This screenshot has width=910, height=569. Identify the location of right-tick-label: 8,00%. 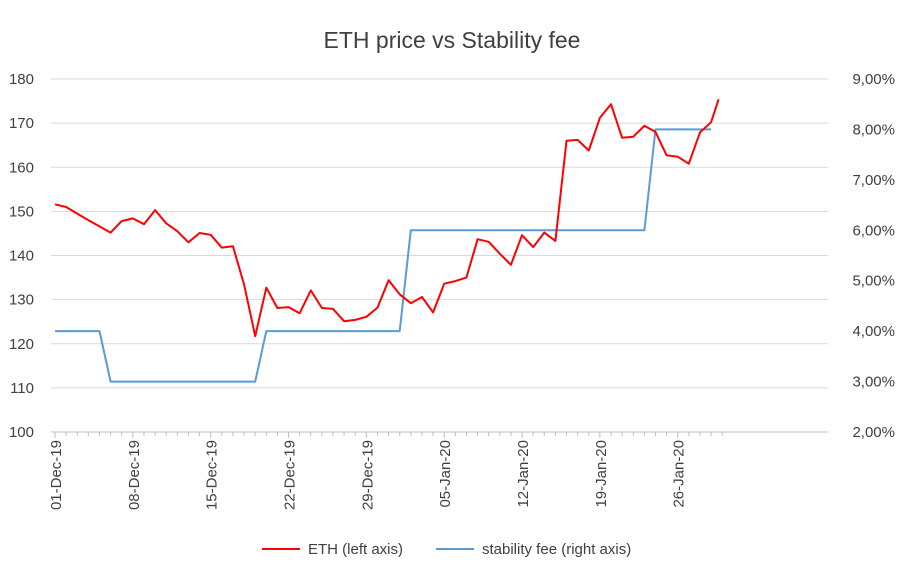
(873, 129).